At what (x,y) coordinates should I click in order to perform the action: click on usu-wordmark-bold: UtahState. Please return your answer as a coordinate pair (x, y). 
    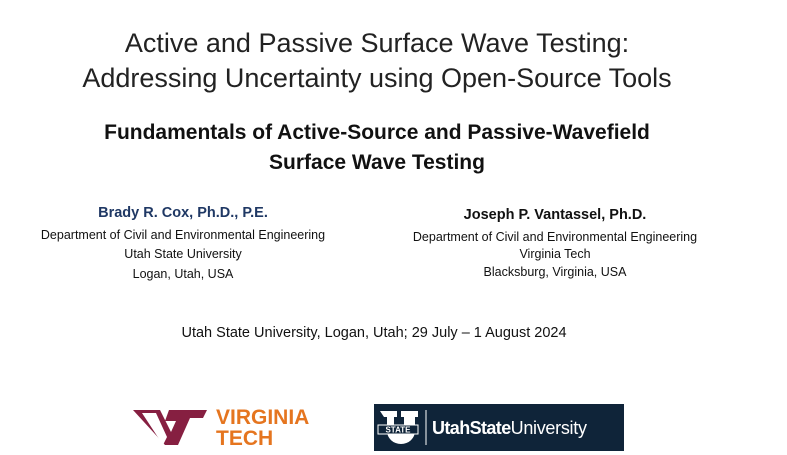
    Looking at the image, I should click on (471, 428).